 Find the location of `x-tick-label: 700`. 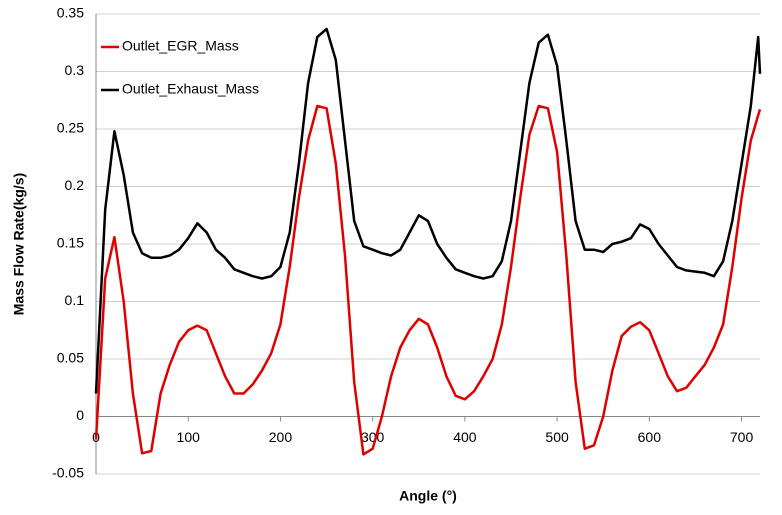

x-tick-label: 700 is located at coordinates (742, 437).